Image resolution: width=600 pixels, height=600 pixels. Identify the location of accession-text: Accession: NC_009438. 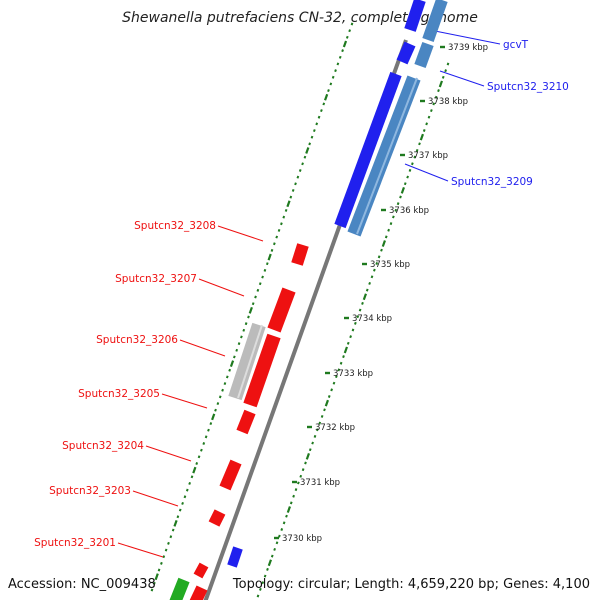
(82, 584).